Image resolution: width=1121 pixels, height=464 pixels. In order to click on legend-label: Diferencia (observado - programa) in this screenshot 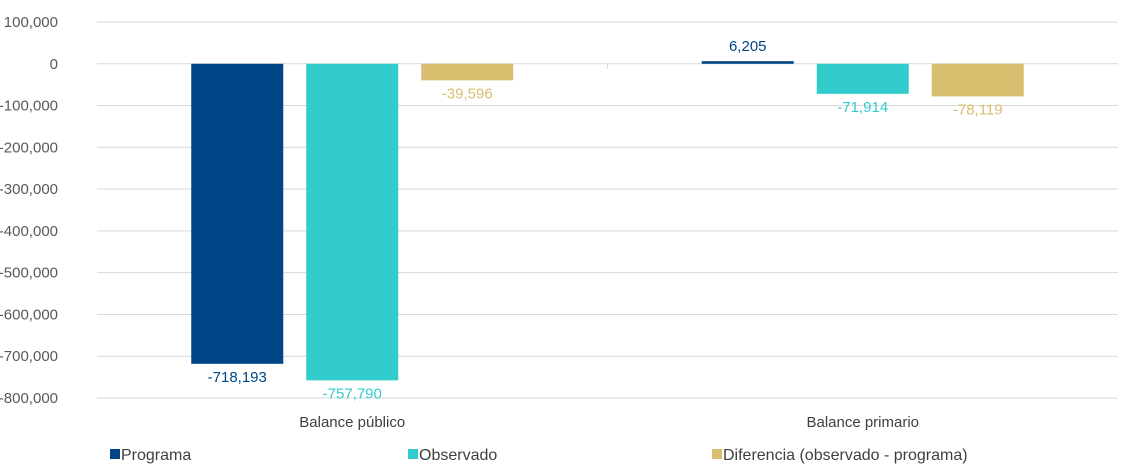, I will do `click(845, 455)`.